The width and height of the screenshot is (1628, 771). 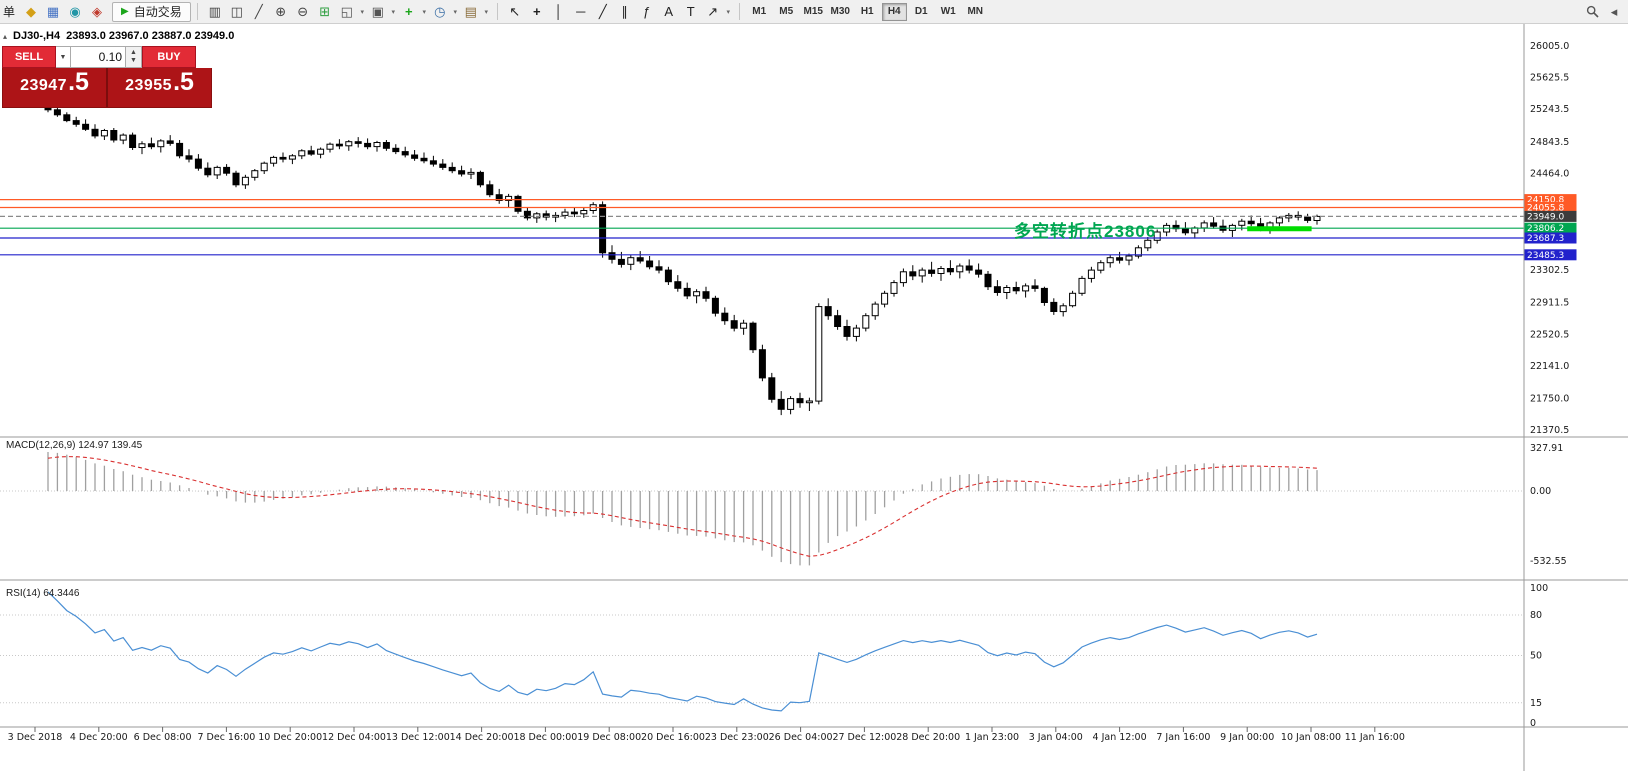 I want to click on timeframe-h1-button: H1, so click(x=867, y=12).